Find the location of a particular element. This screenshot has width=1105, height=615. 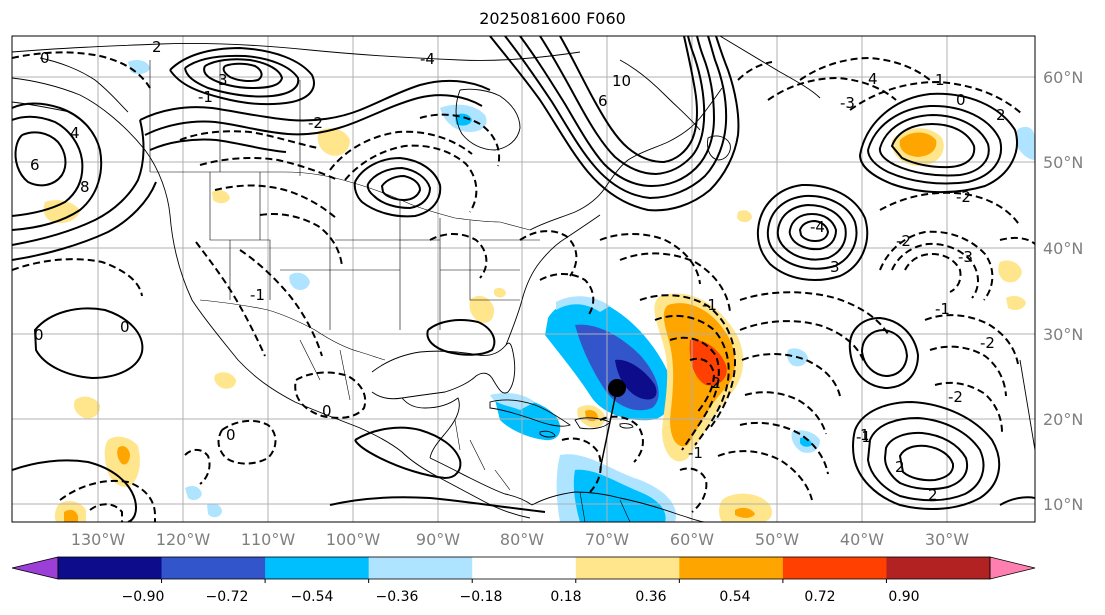

contour-pos-nw5 is located at coordinates (84, 221).